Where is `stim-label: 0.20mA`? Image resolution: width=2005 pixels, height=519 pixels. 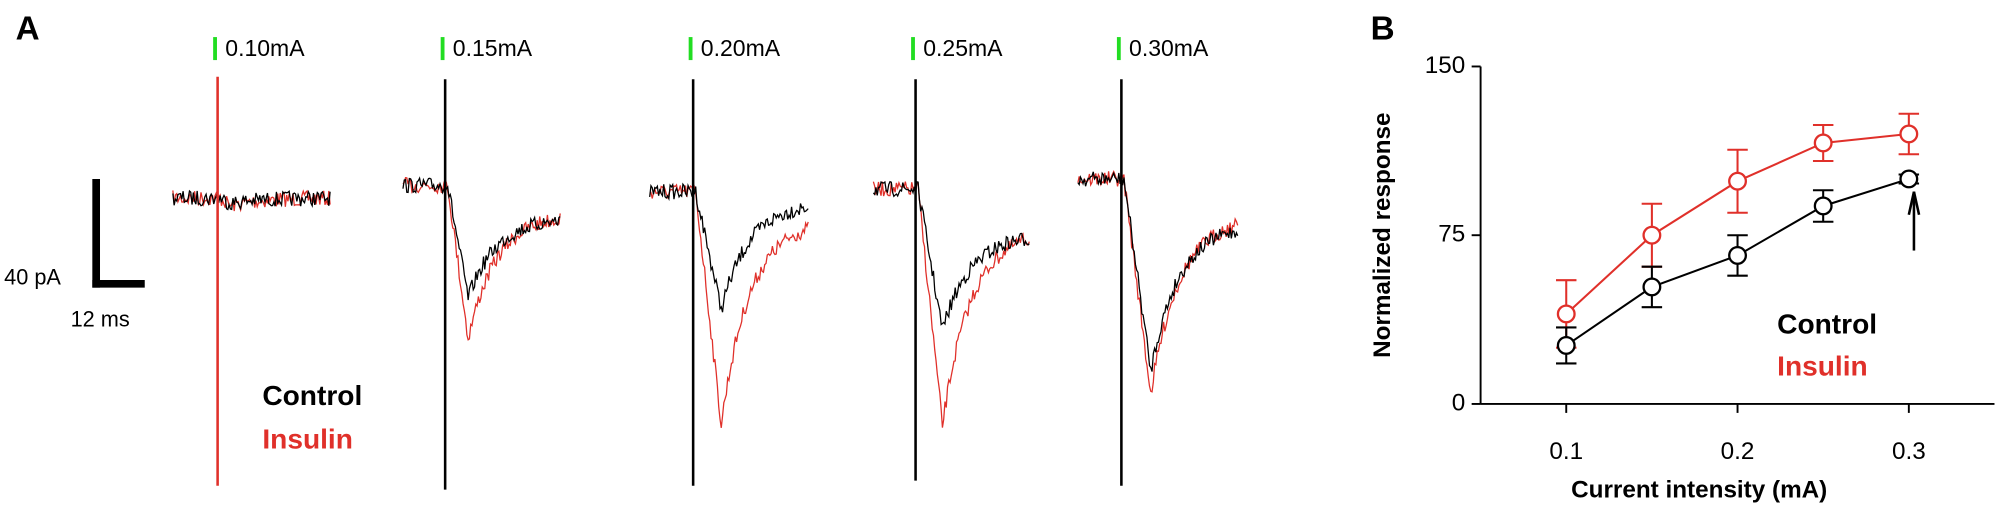
stim-label: 0.20mA is located at coordinates (741, 48).